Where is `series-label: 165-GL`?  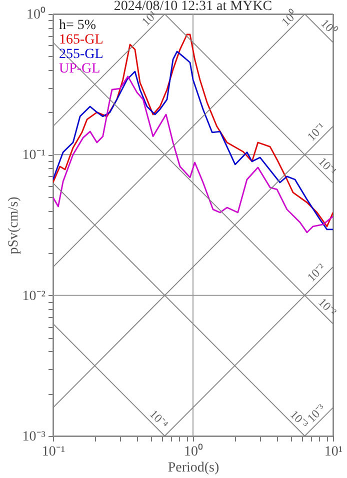
series-label: 165-GL is located at coordinates (81, 40).